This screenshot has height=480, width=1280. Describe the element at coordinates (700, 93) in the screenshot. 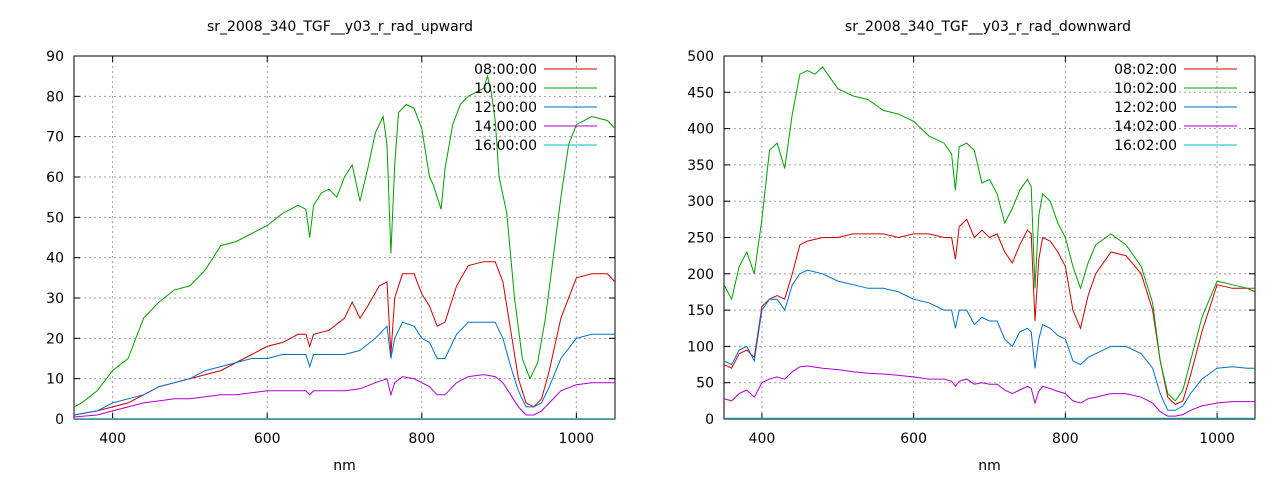

I see `y-tick-label: 450` at that location.